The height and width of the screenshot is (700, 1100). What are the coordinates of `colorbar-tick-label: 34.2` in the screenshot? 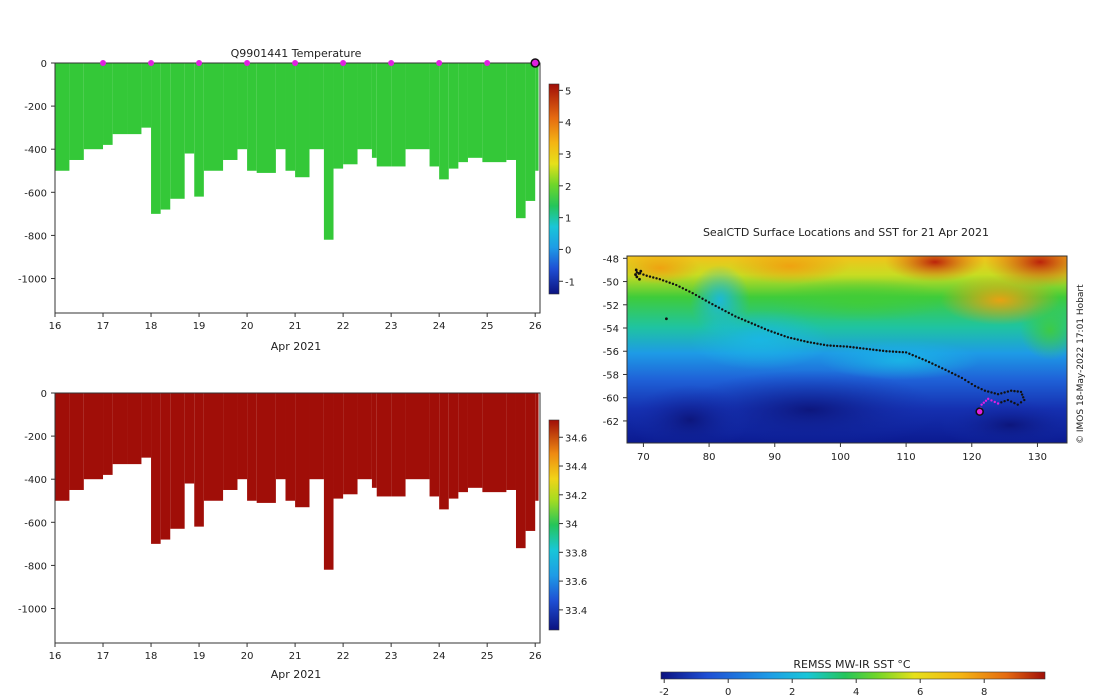 It's located at (576, 496).